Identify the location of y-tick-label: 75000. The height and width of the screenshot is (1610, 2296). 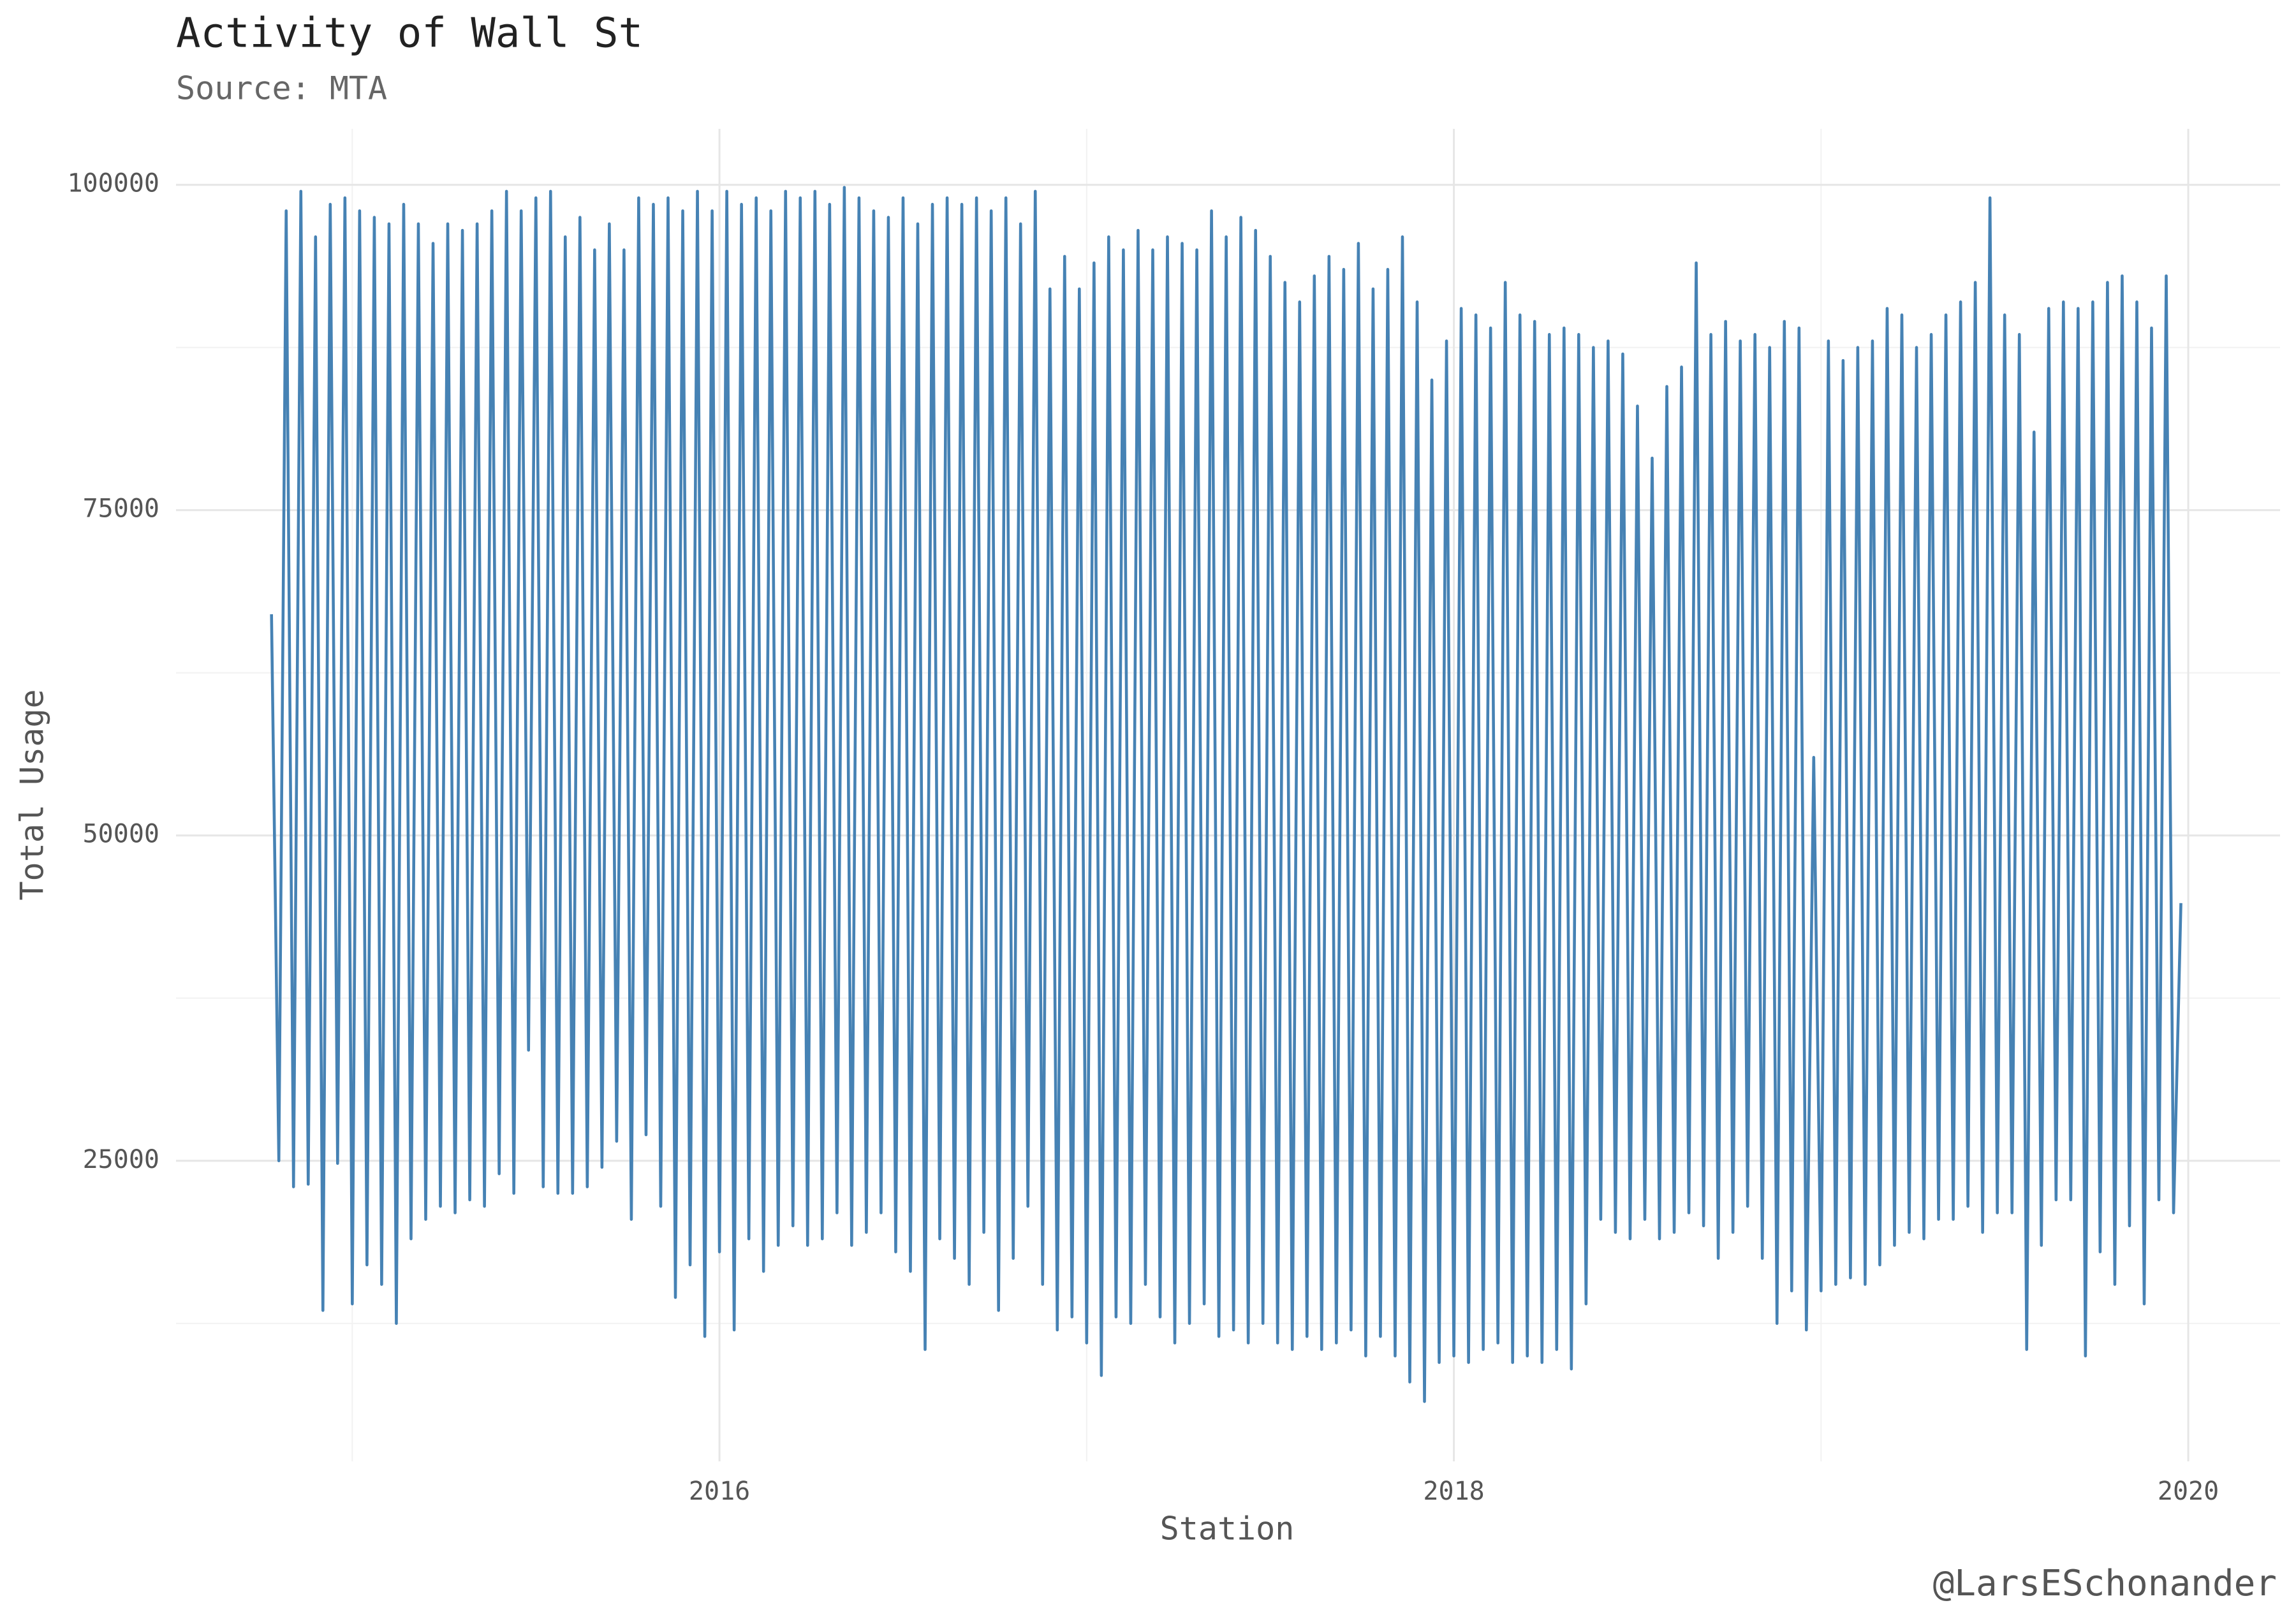
(121, 509).